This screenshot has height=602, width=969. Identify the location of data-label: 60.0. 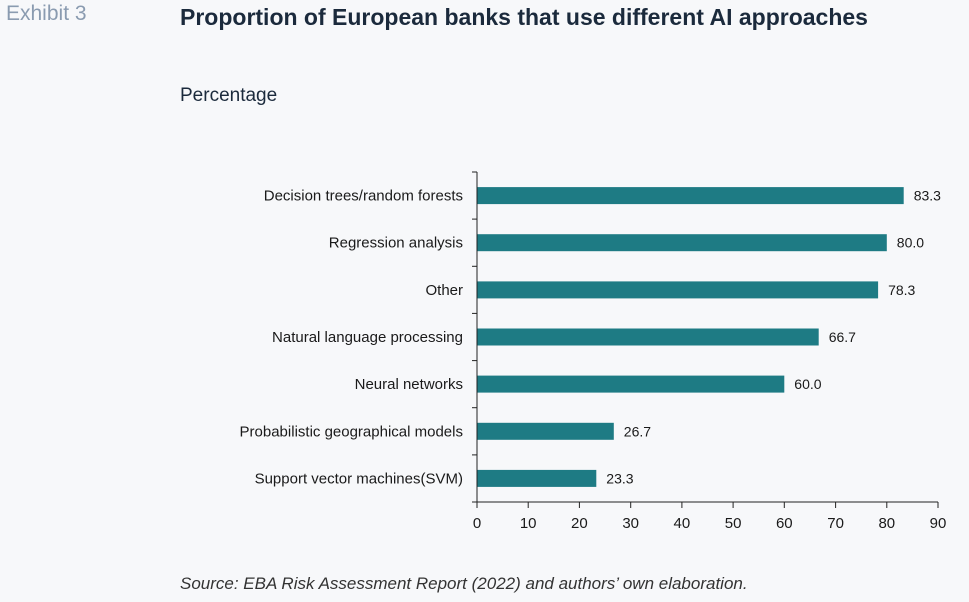
(807, 384).